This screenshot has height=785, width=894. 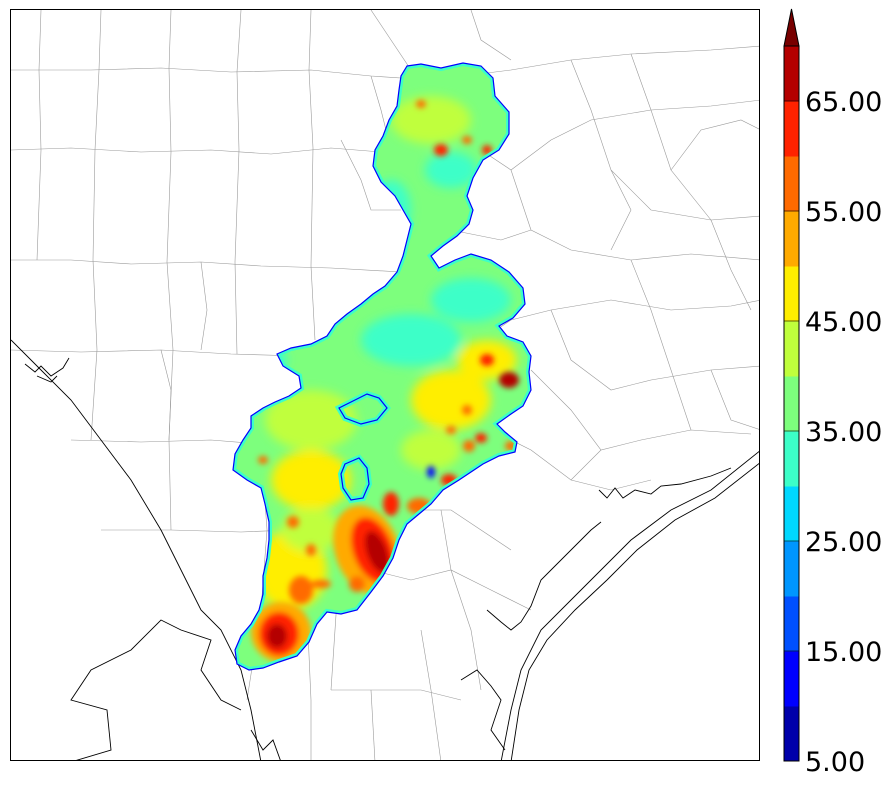 I want to click on colorbar-tick-label: 45.00, so click(x=843, y=322).